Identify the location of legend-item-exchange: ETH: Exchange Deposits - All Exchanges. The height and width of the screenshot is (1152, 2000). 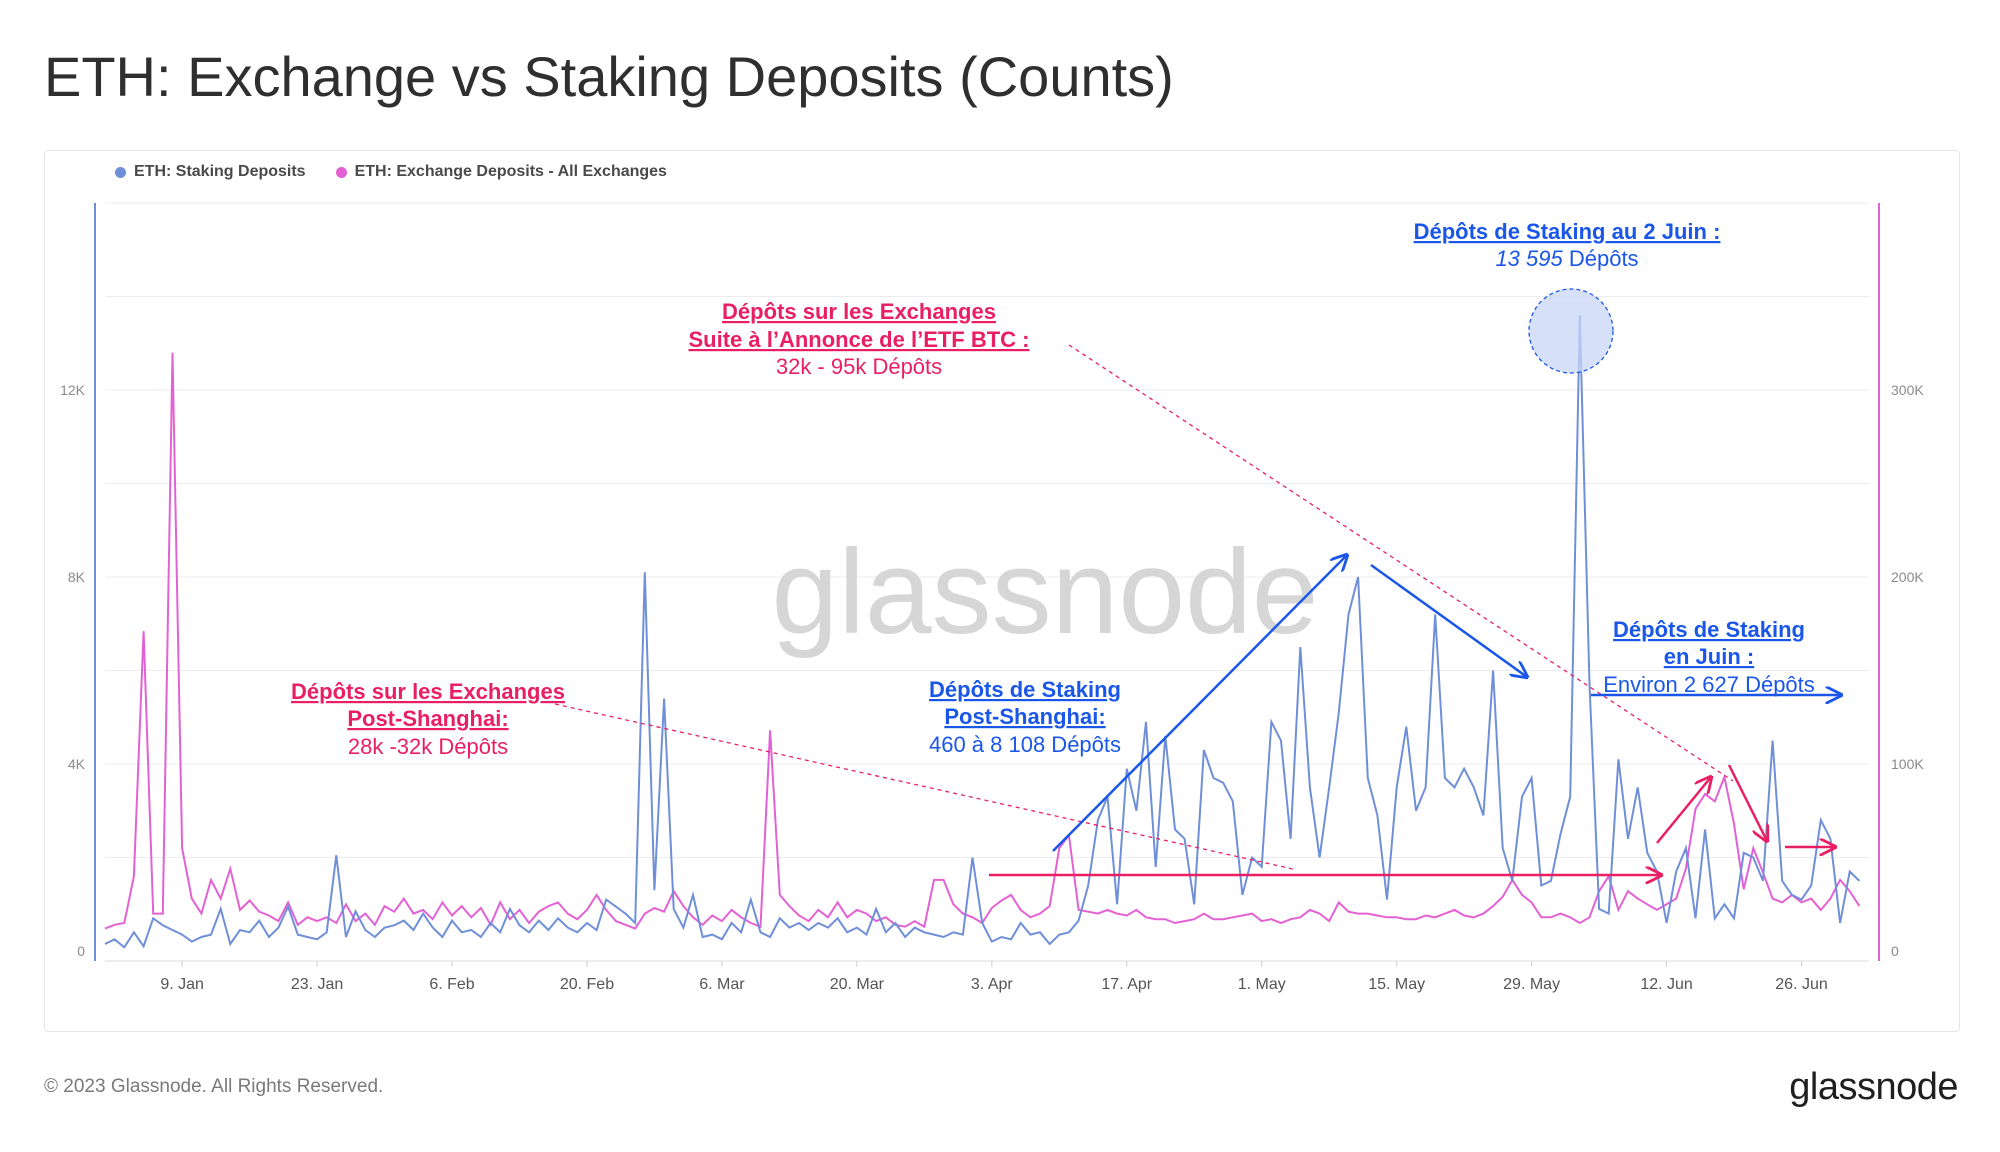
(501, 172).